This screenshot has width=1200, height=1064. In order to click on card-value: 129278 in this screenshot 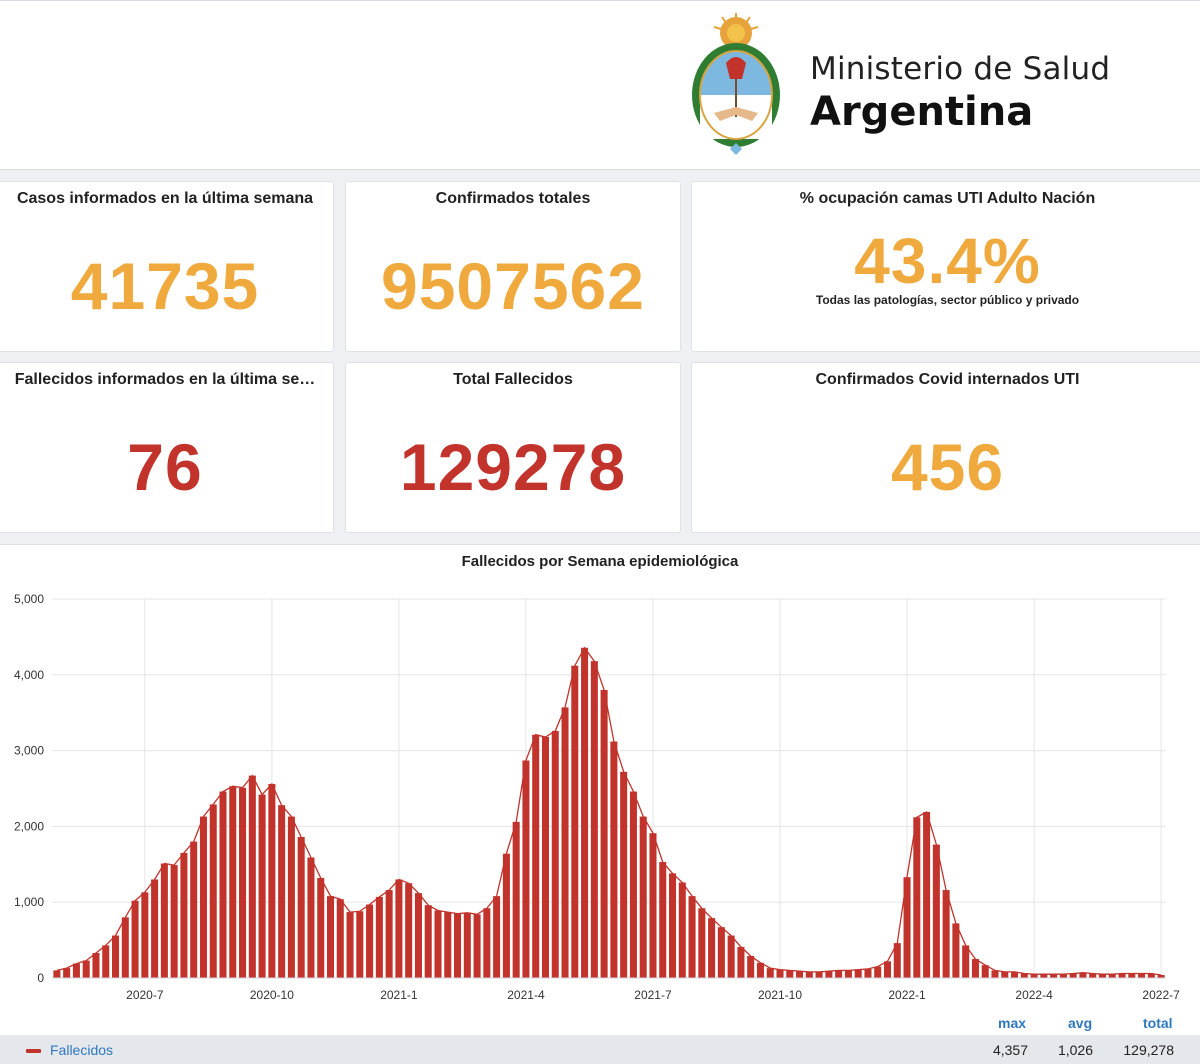, I will do `click(513, 467)`.